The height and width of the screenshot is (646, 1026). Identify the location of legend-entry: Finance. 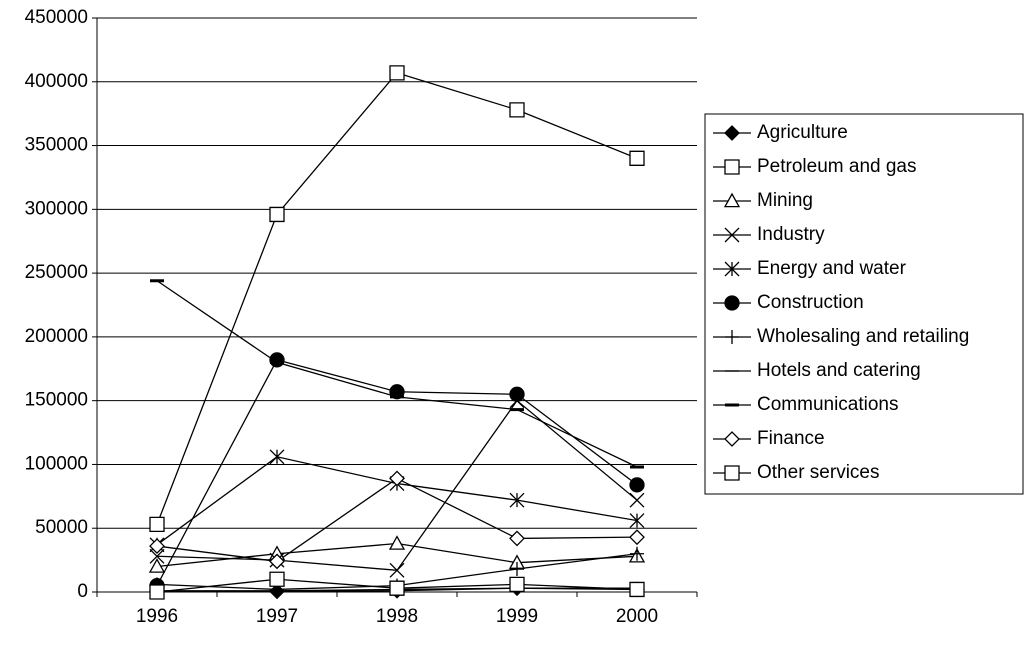
(769, 438).